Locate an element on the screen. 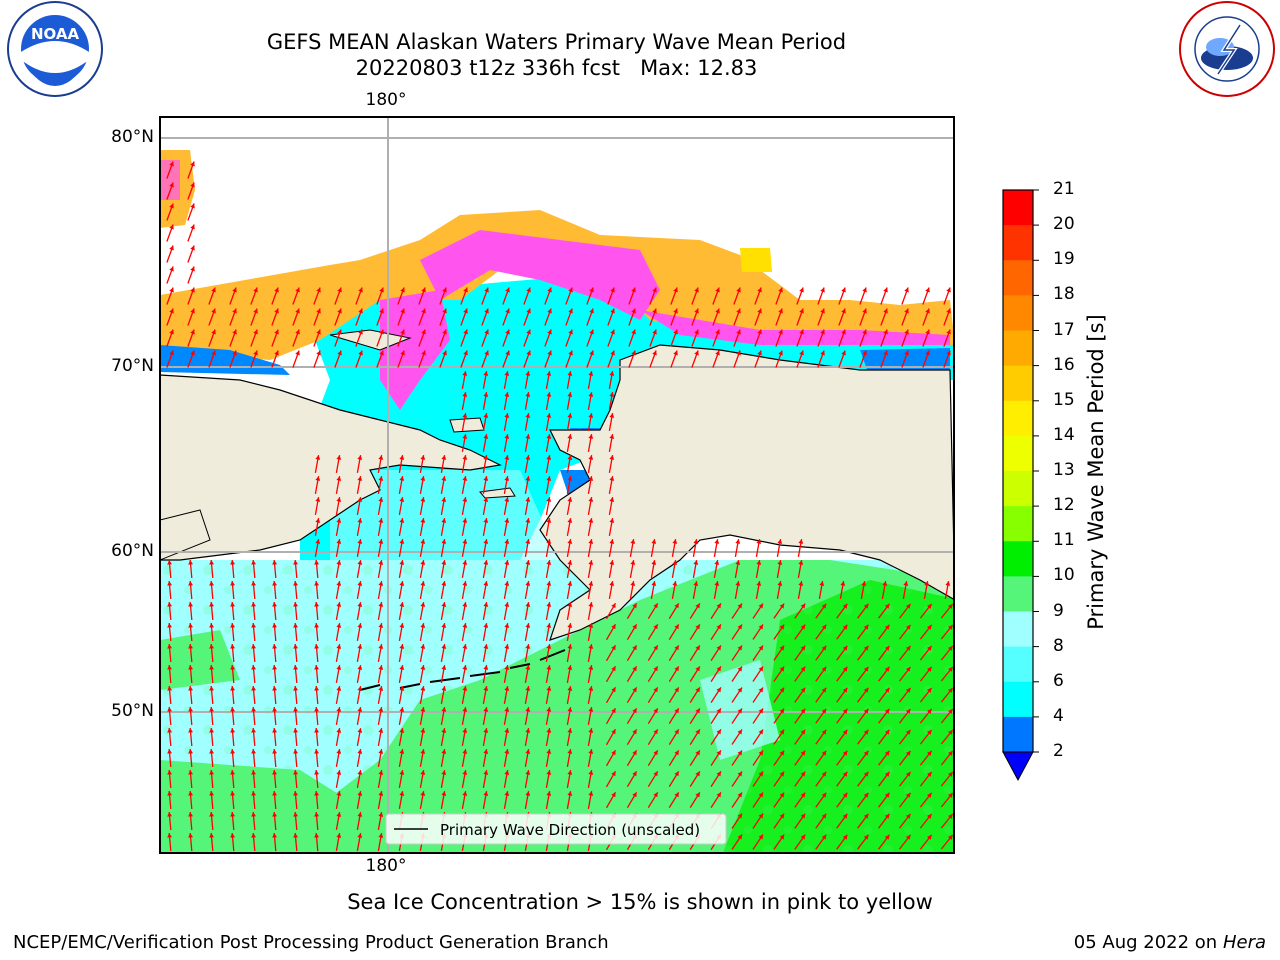 This screenshot has width=1280, height=960. lat-label-60: 60°N is located at coordinates (132, 551).